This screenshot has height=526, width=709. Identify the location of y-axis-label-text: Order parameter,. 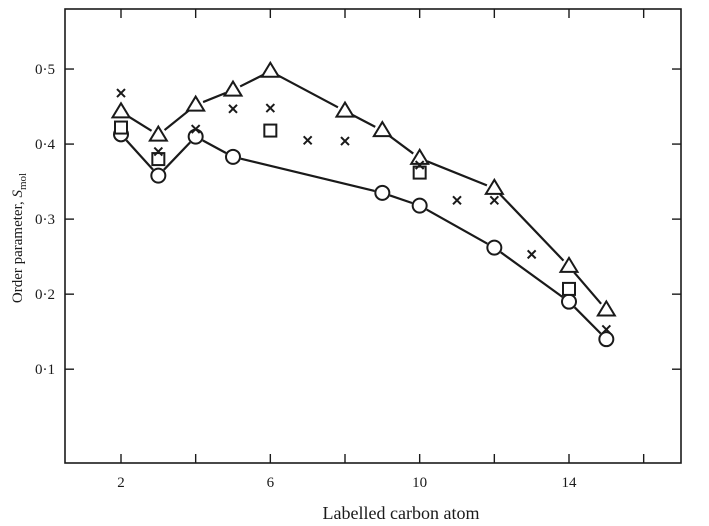
(18, 251).